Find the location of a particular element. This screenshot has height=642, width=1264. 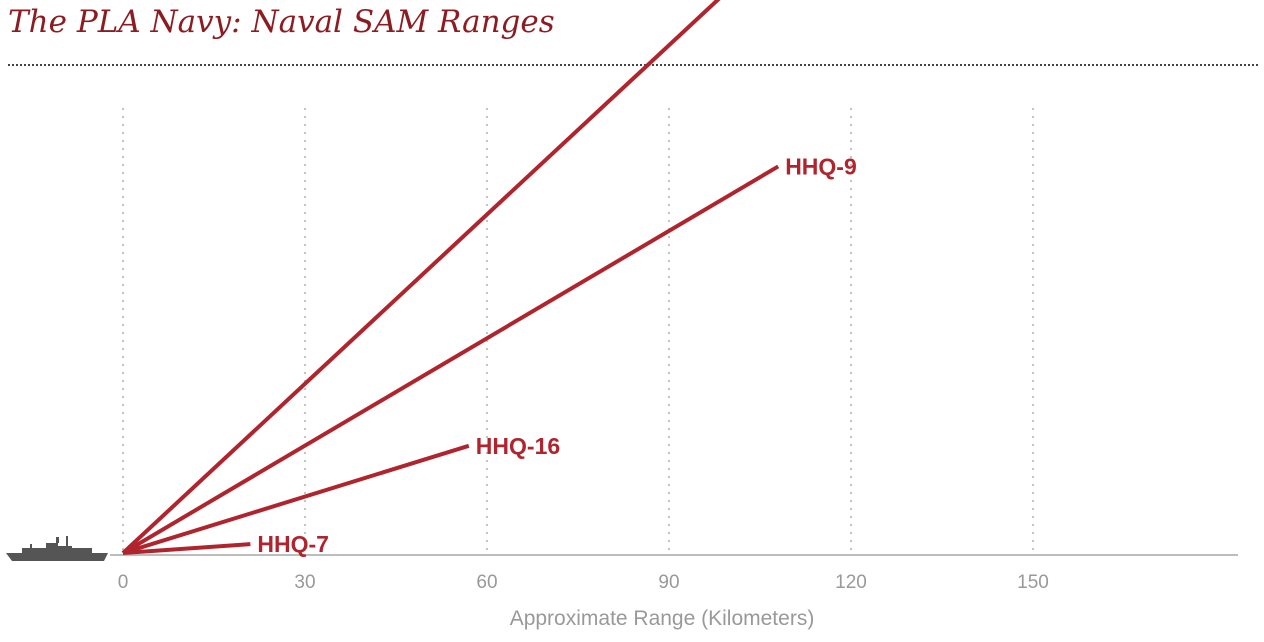

series-label-line: HHQ-7 is located at coordinates (293, 544).